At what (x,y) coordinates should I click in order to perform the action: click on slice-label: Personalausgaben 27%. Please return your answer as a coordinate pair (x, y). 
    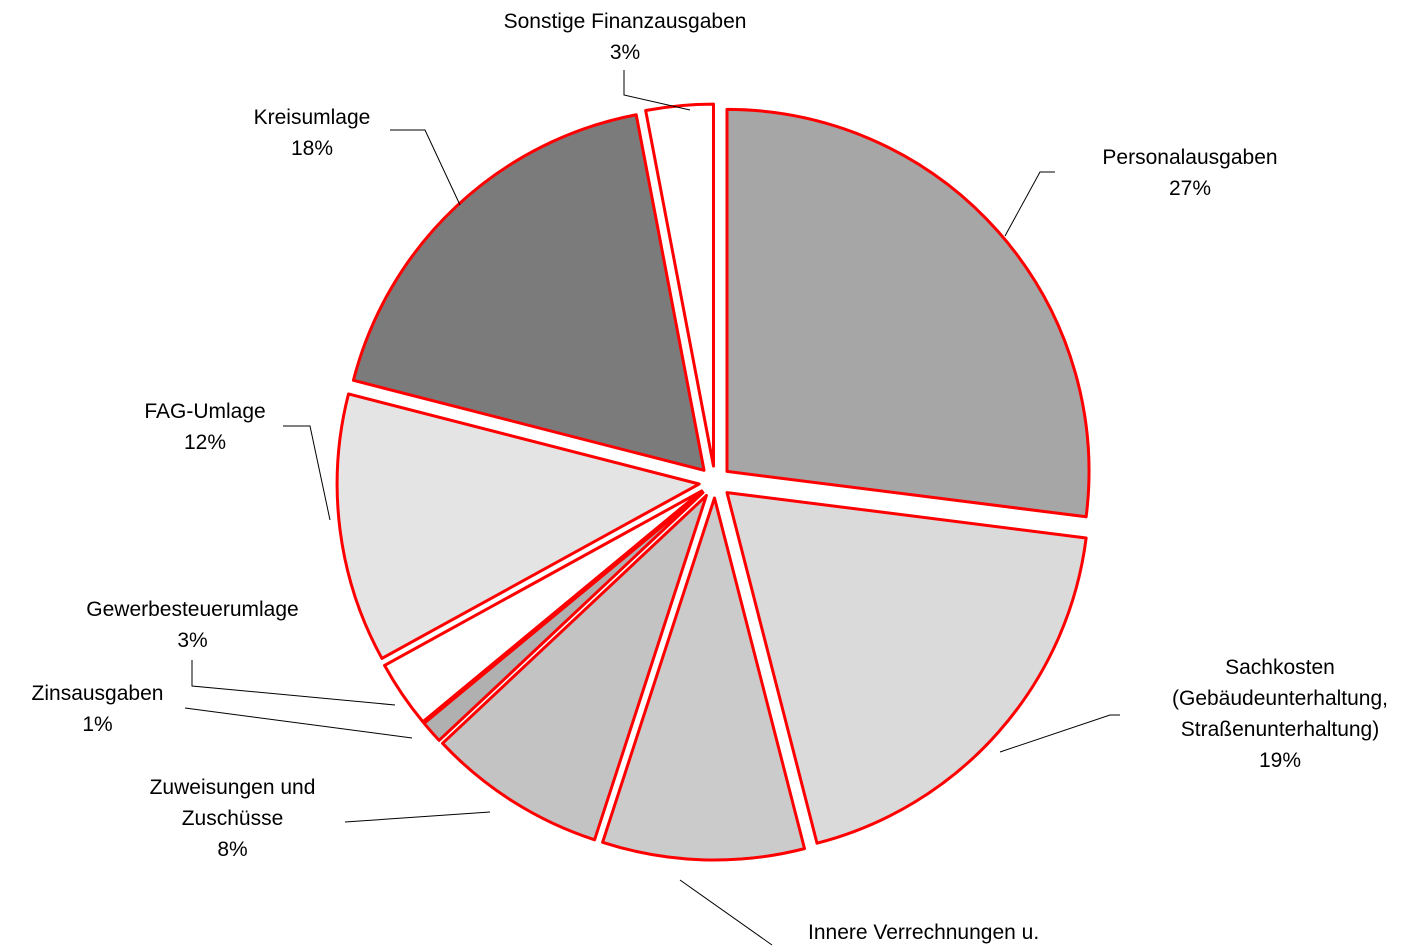
    Looking at the image, I should click on (1190, 173).